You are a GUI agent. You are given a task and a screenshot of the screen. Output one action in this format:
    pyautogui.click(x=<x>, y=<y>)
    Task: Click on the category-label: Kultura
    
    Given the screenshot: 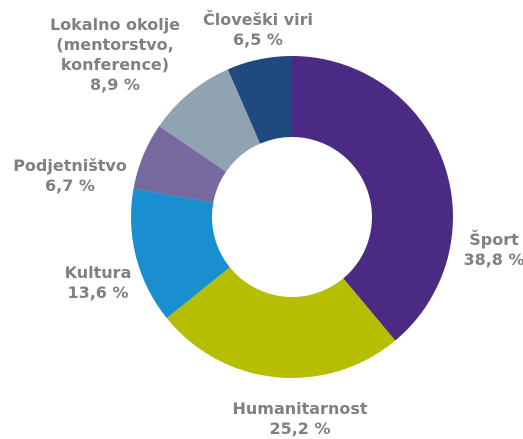 What is the action you would take?
    pyautogui.click(x=98, y=272)
    